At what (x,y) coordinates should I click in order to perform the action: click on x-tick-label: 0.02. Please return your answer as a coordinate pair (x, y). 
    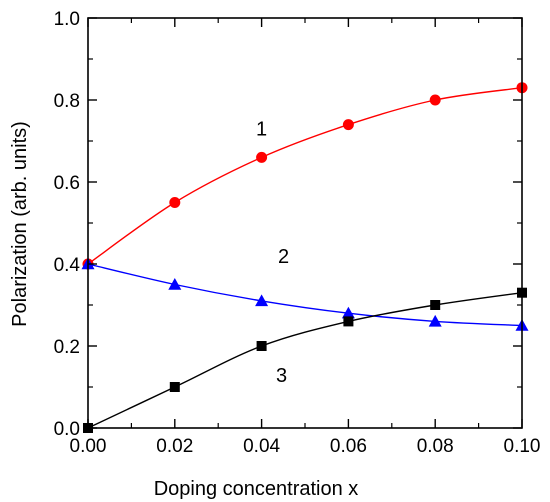
    Looking at the image, I should click on (174, 446).